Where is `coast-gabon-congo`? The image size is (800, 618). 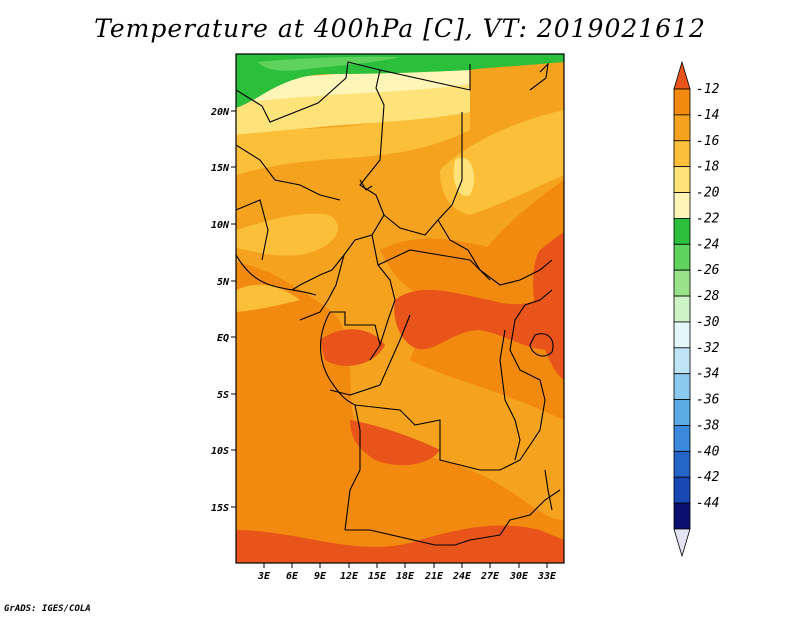
coast-gabon-congo is located at coordinates (337, 358).